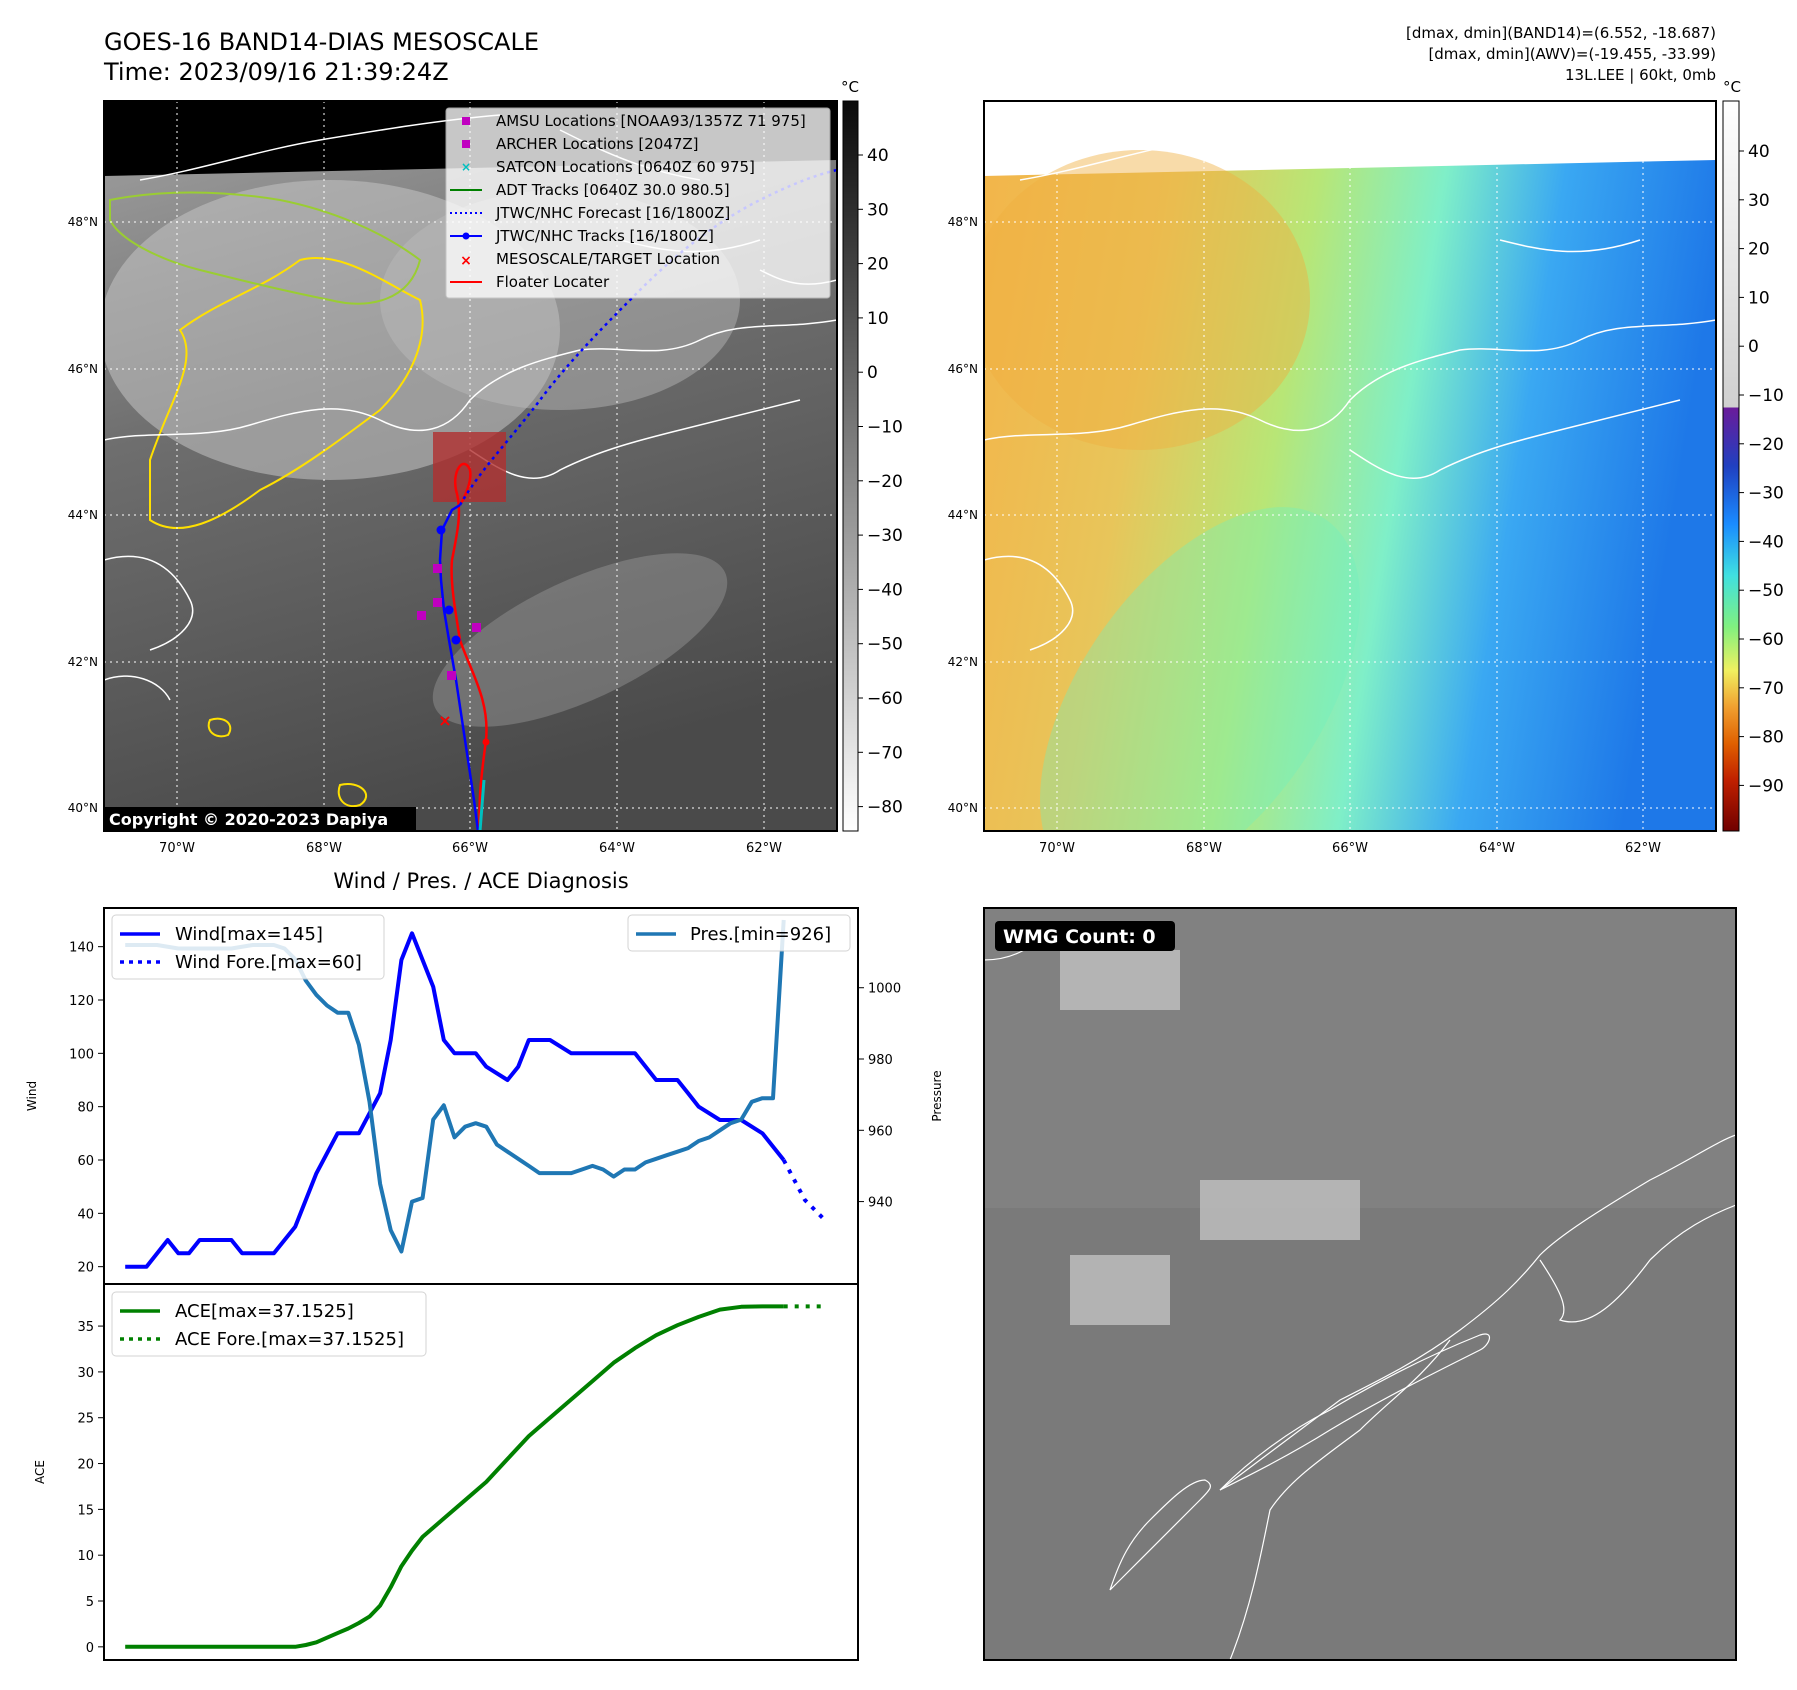 The image size is (1797, 1690). I want to click on awv-colorbar-unit: °C, so click(1732, 87).